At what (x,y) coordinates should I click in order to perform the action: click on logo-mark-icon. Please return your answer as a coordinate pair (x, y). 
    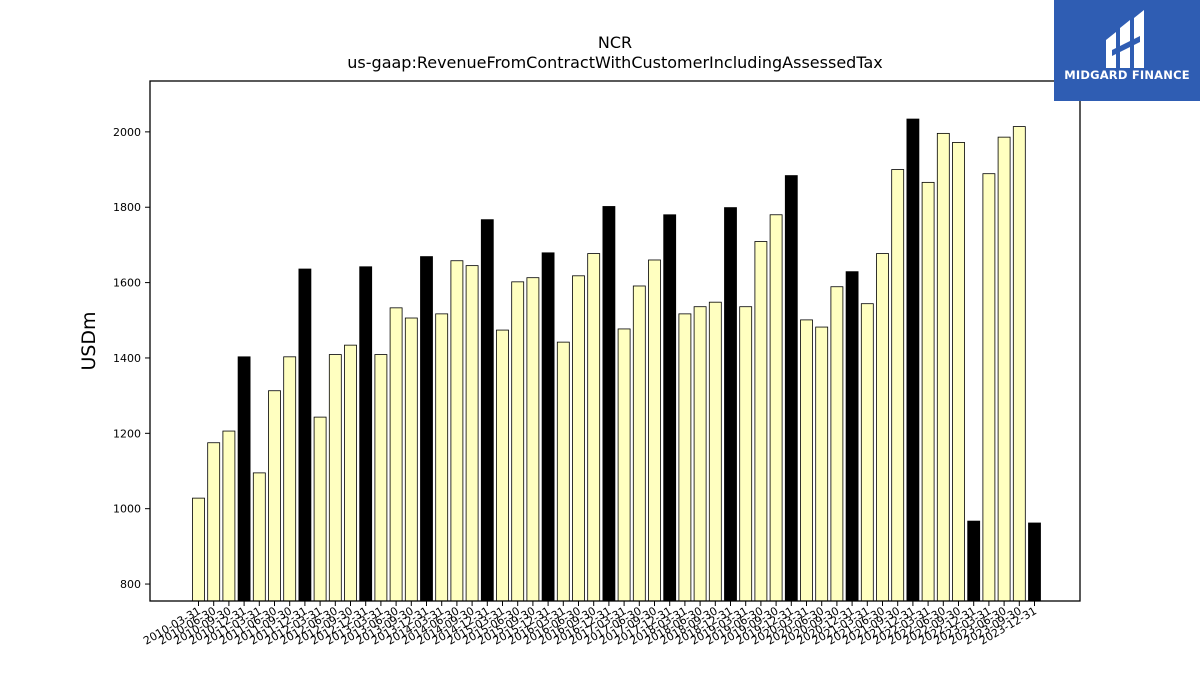
    Looking at the image, I should click on (1125, 39).